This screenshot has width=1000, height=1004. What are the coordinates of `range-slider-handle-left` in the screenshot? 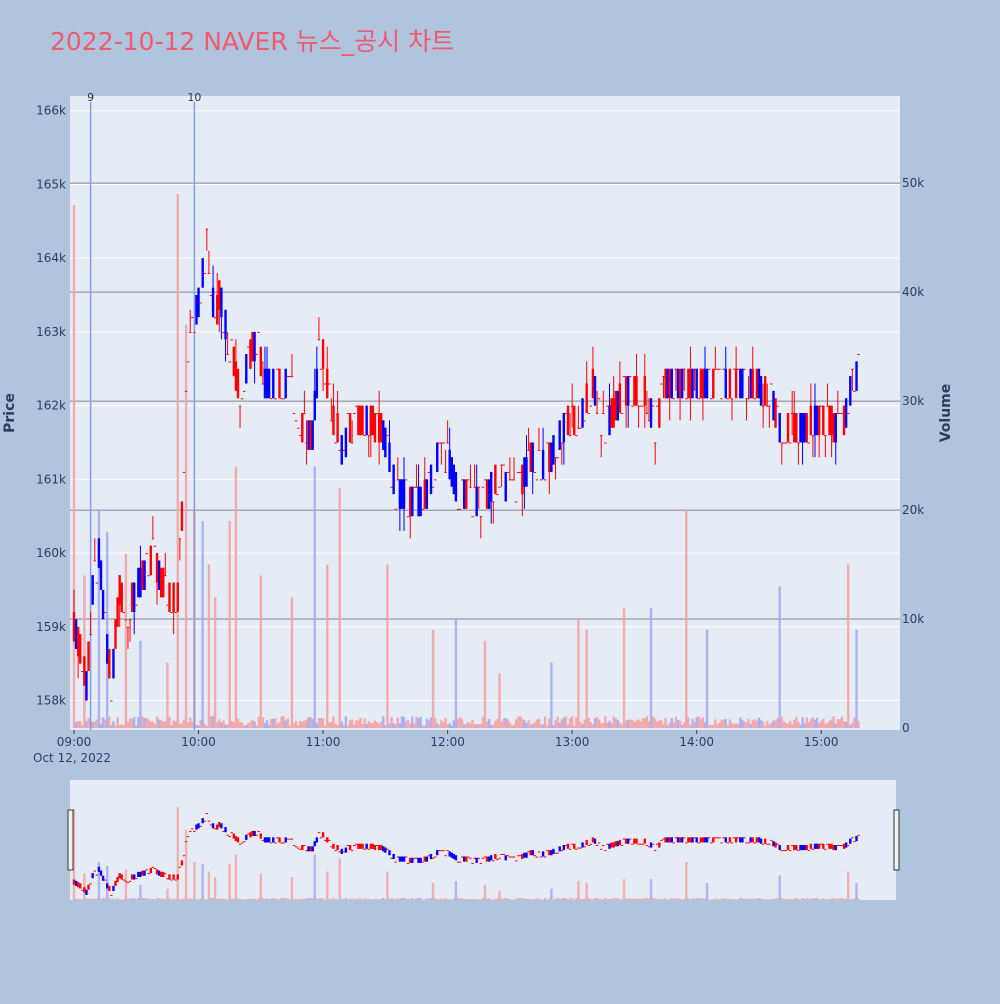 It's located at (70, 840).